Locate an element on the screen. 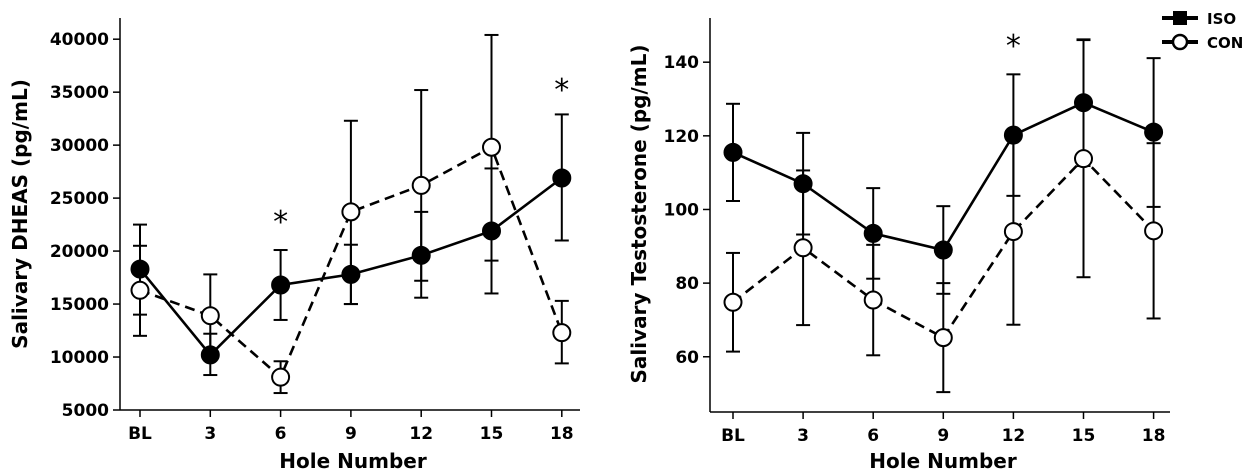 This screenshot has width=1260, height=474. y-ticks: 60 80 100 120 140 is located at coordinates (687, 210).